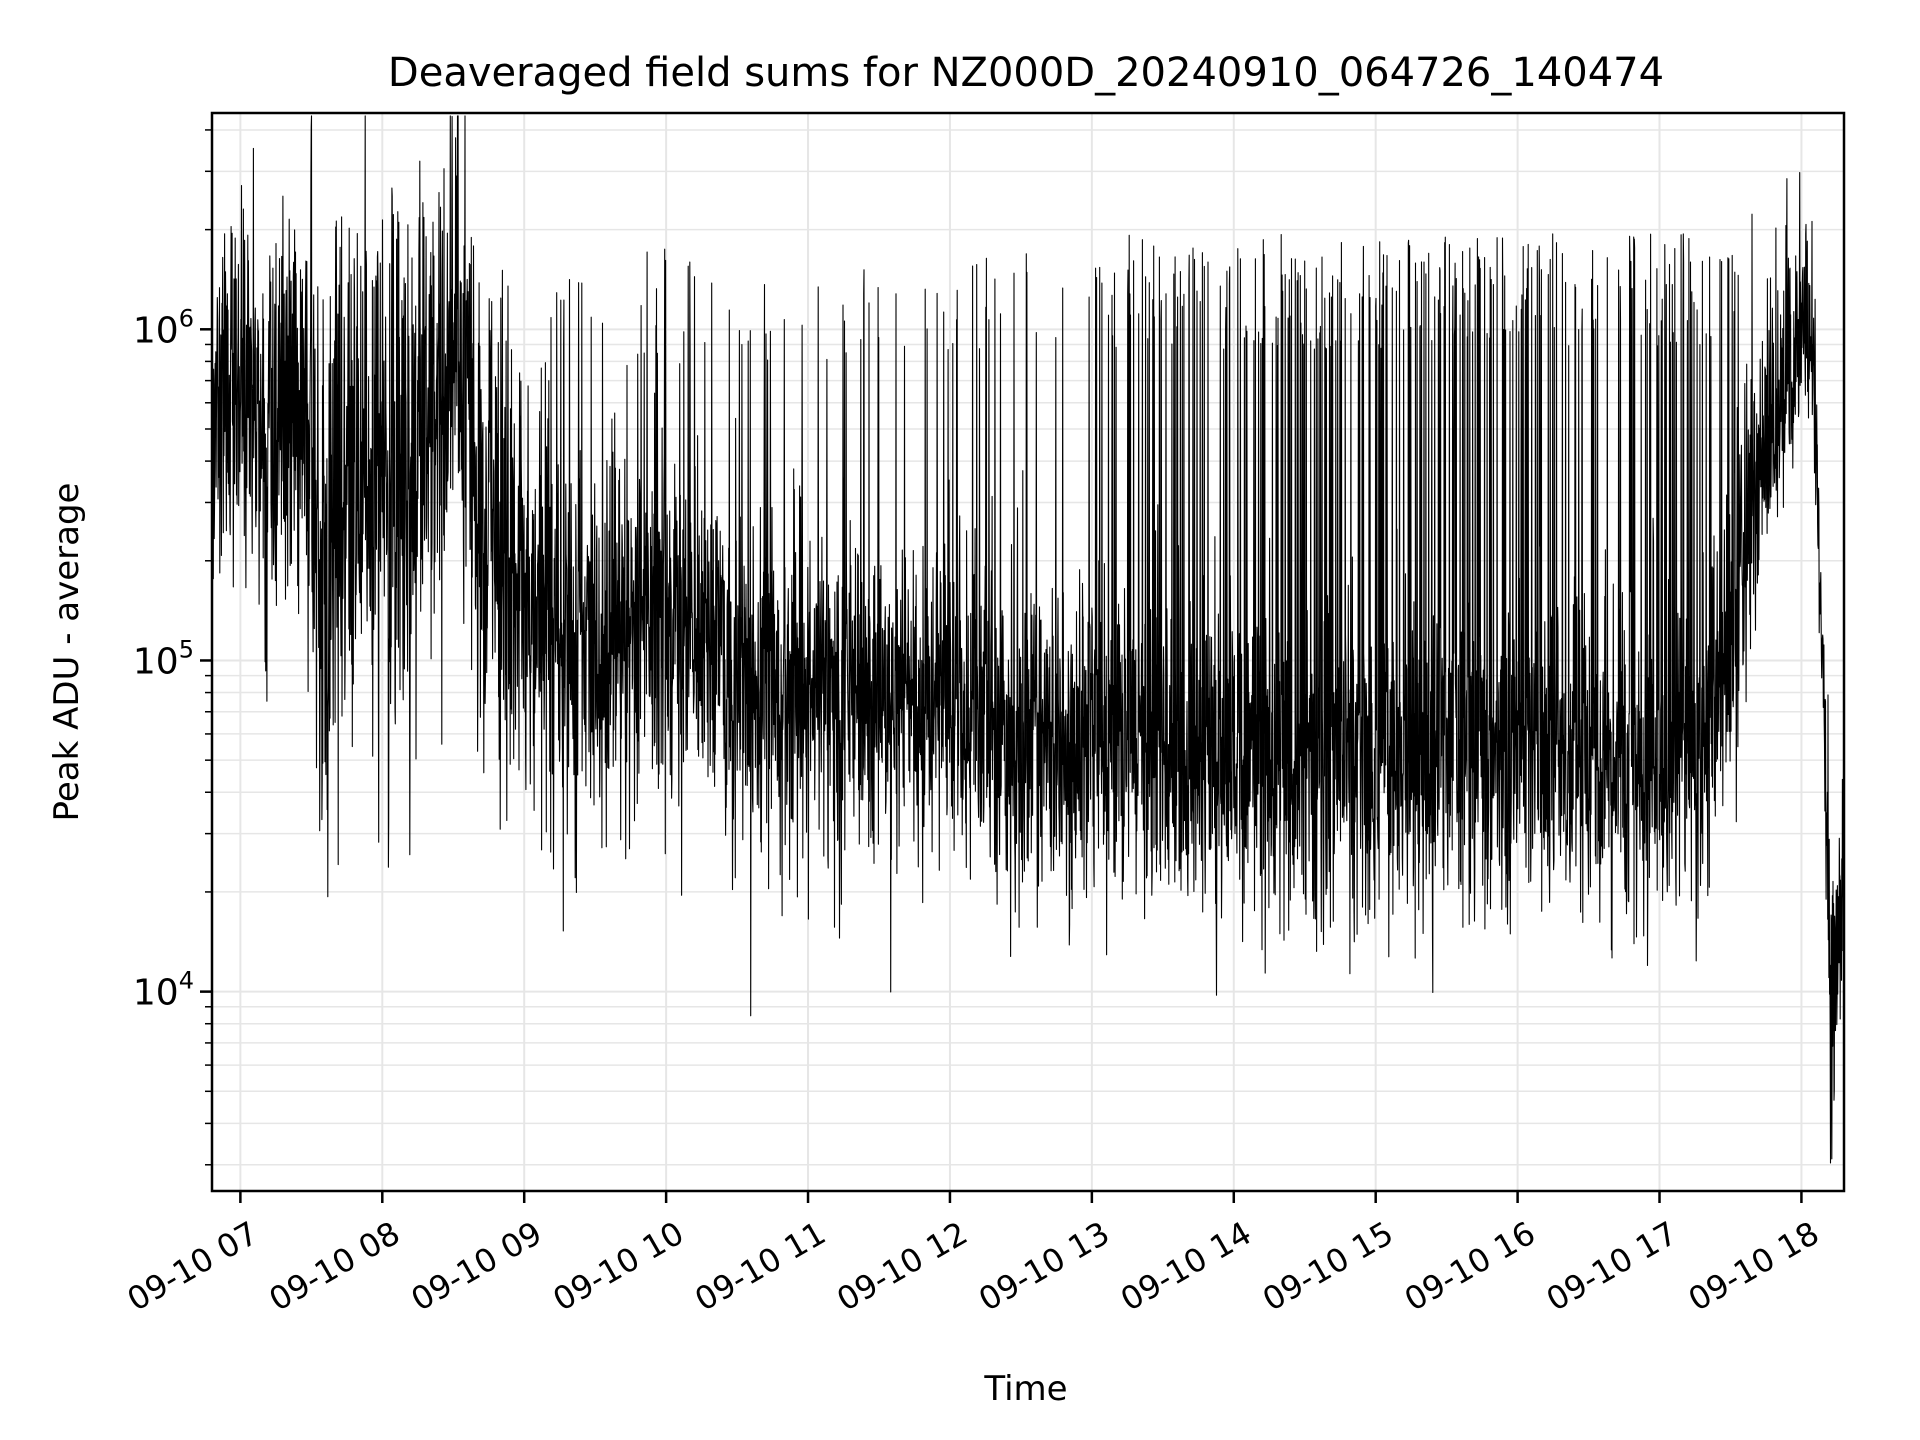 This screenshot has width=1920, height=1440. Describe the element at coordinates (193, 1266) in the screenshot. I see `x-tick-label: 09-10 07` at that location.